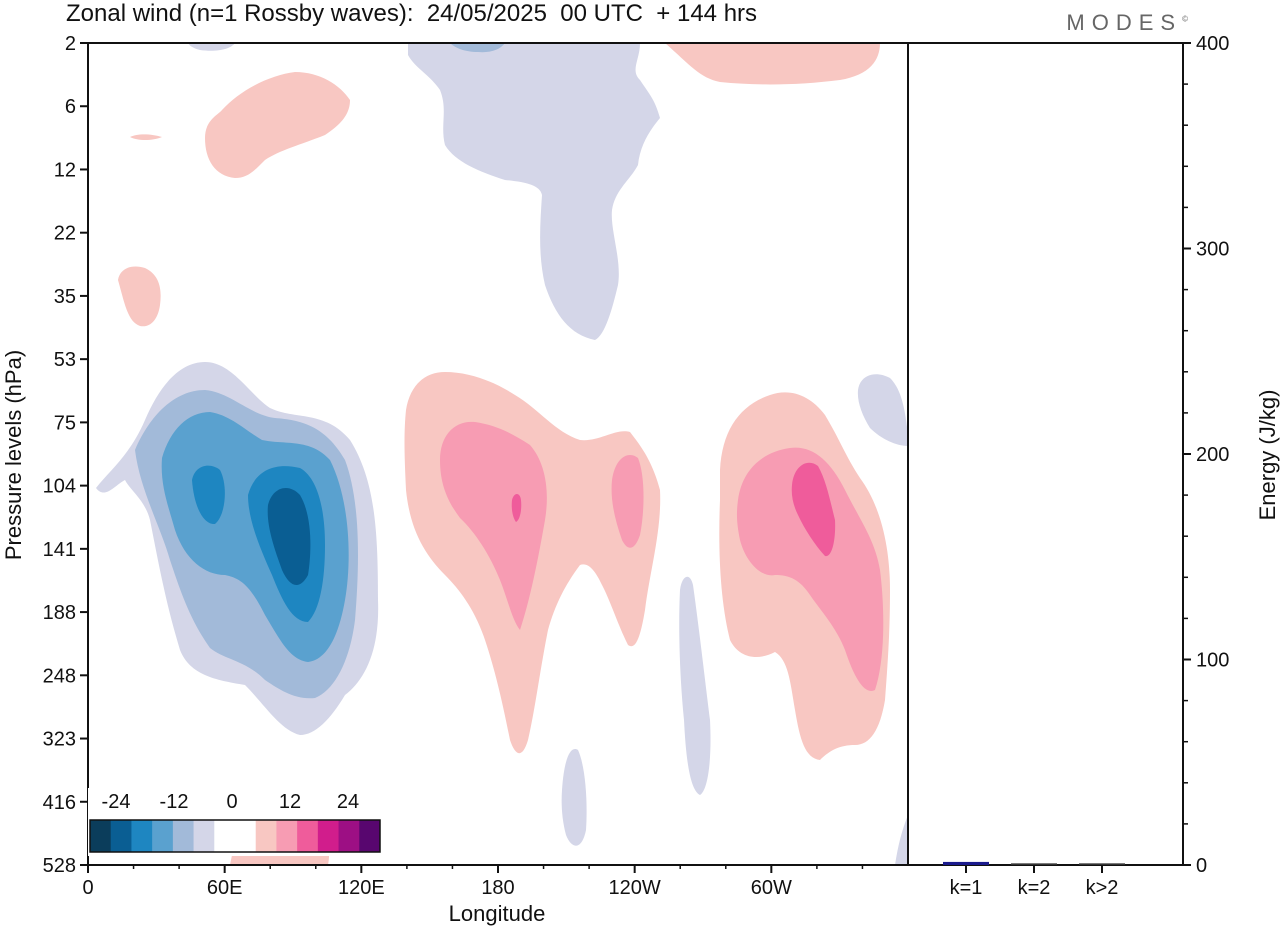  What do you see at coordinates (59, 866) in the screenshot?
I see `y-tick-label: 528` at bounding box center [59, 866].